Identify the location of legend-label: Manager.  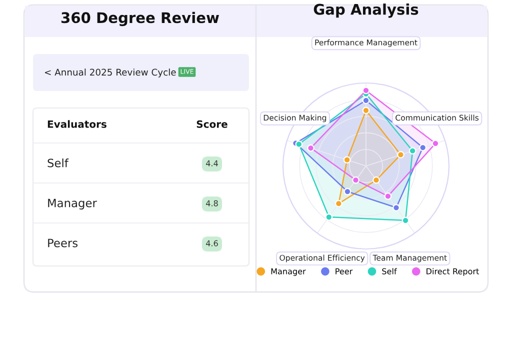
(288, 272).